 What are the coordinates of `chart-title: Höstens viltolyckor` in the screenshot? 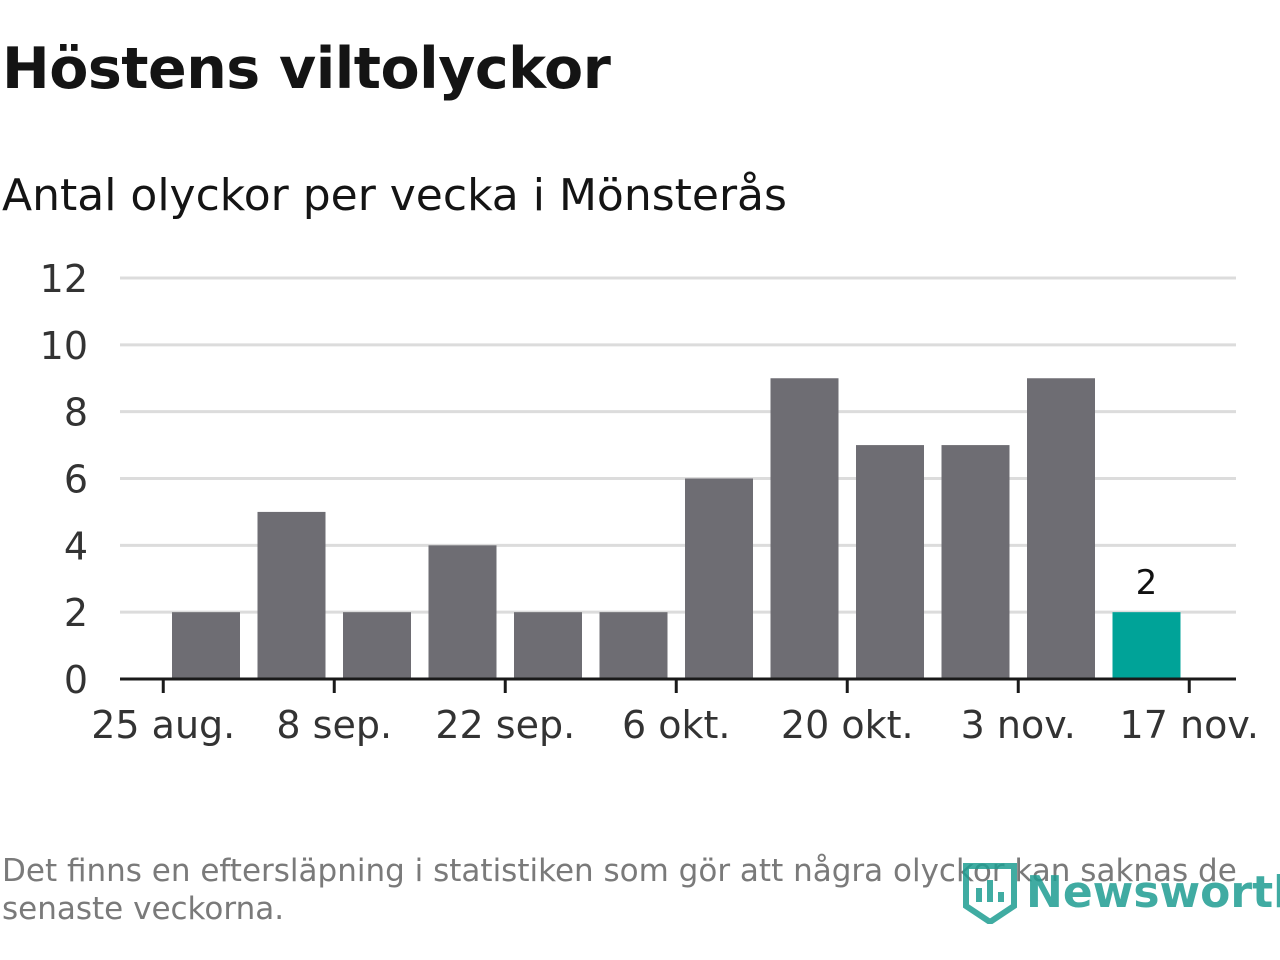 It's located at (306, 69).